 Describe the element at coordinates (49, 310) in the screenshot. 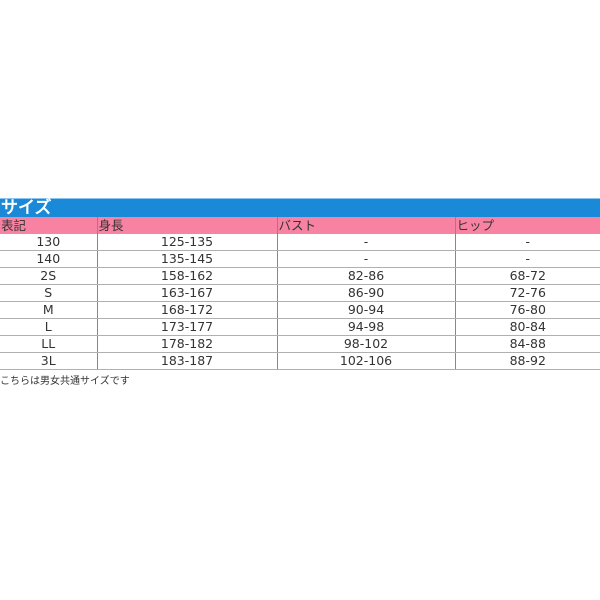

I see `table-cell: M` at that location.